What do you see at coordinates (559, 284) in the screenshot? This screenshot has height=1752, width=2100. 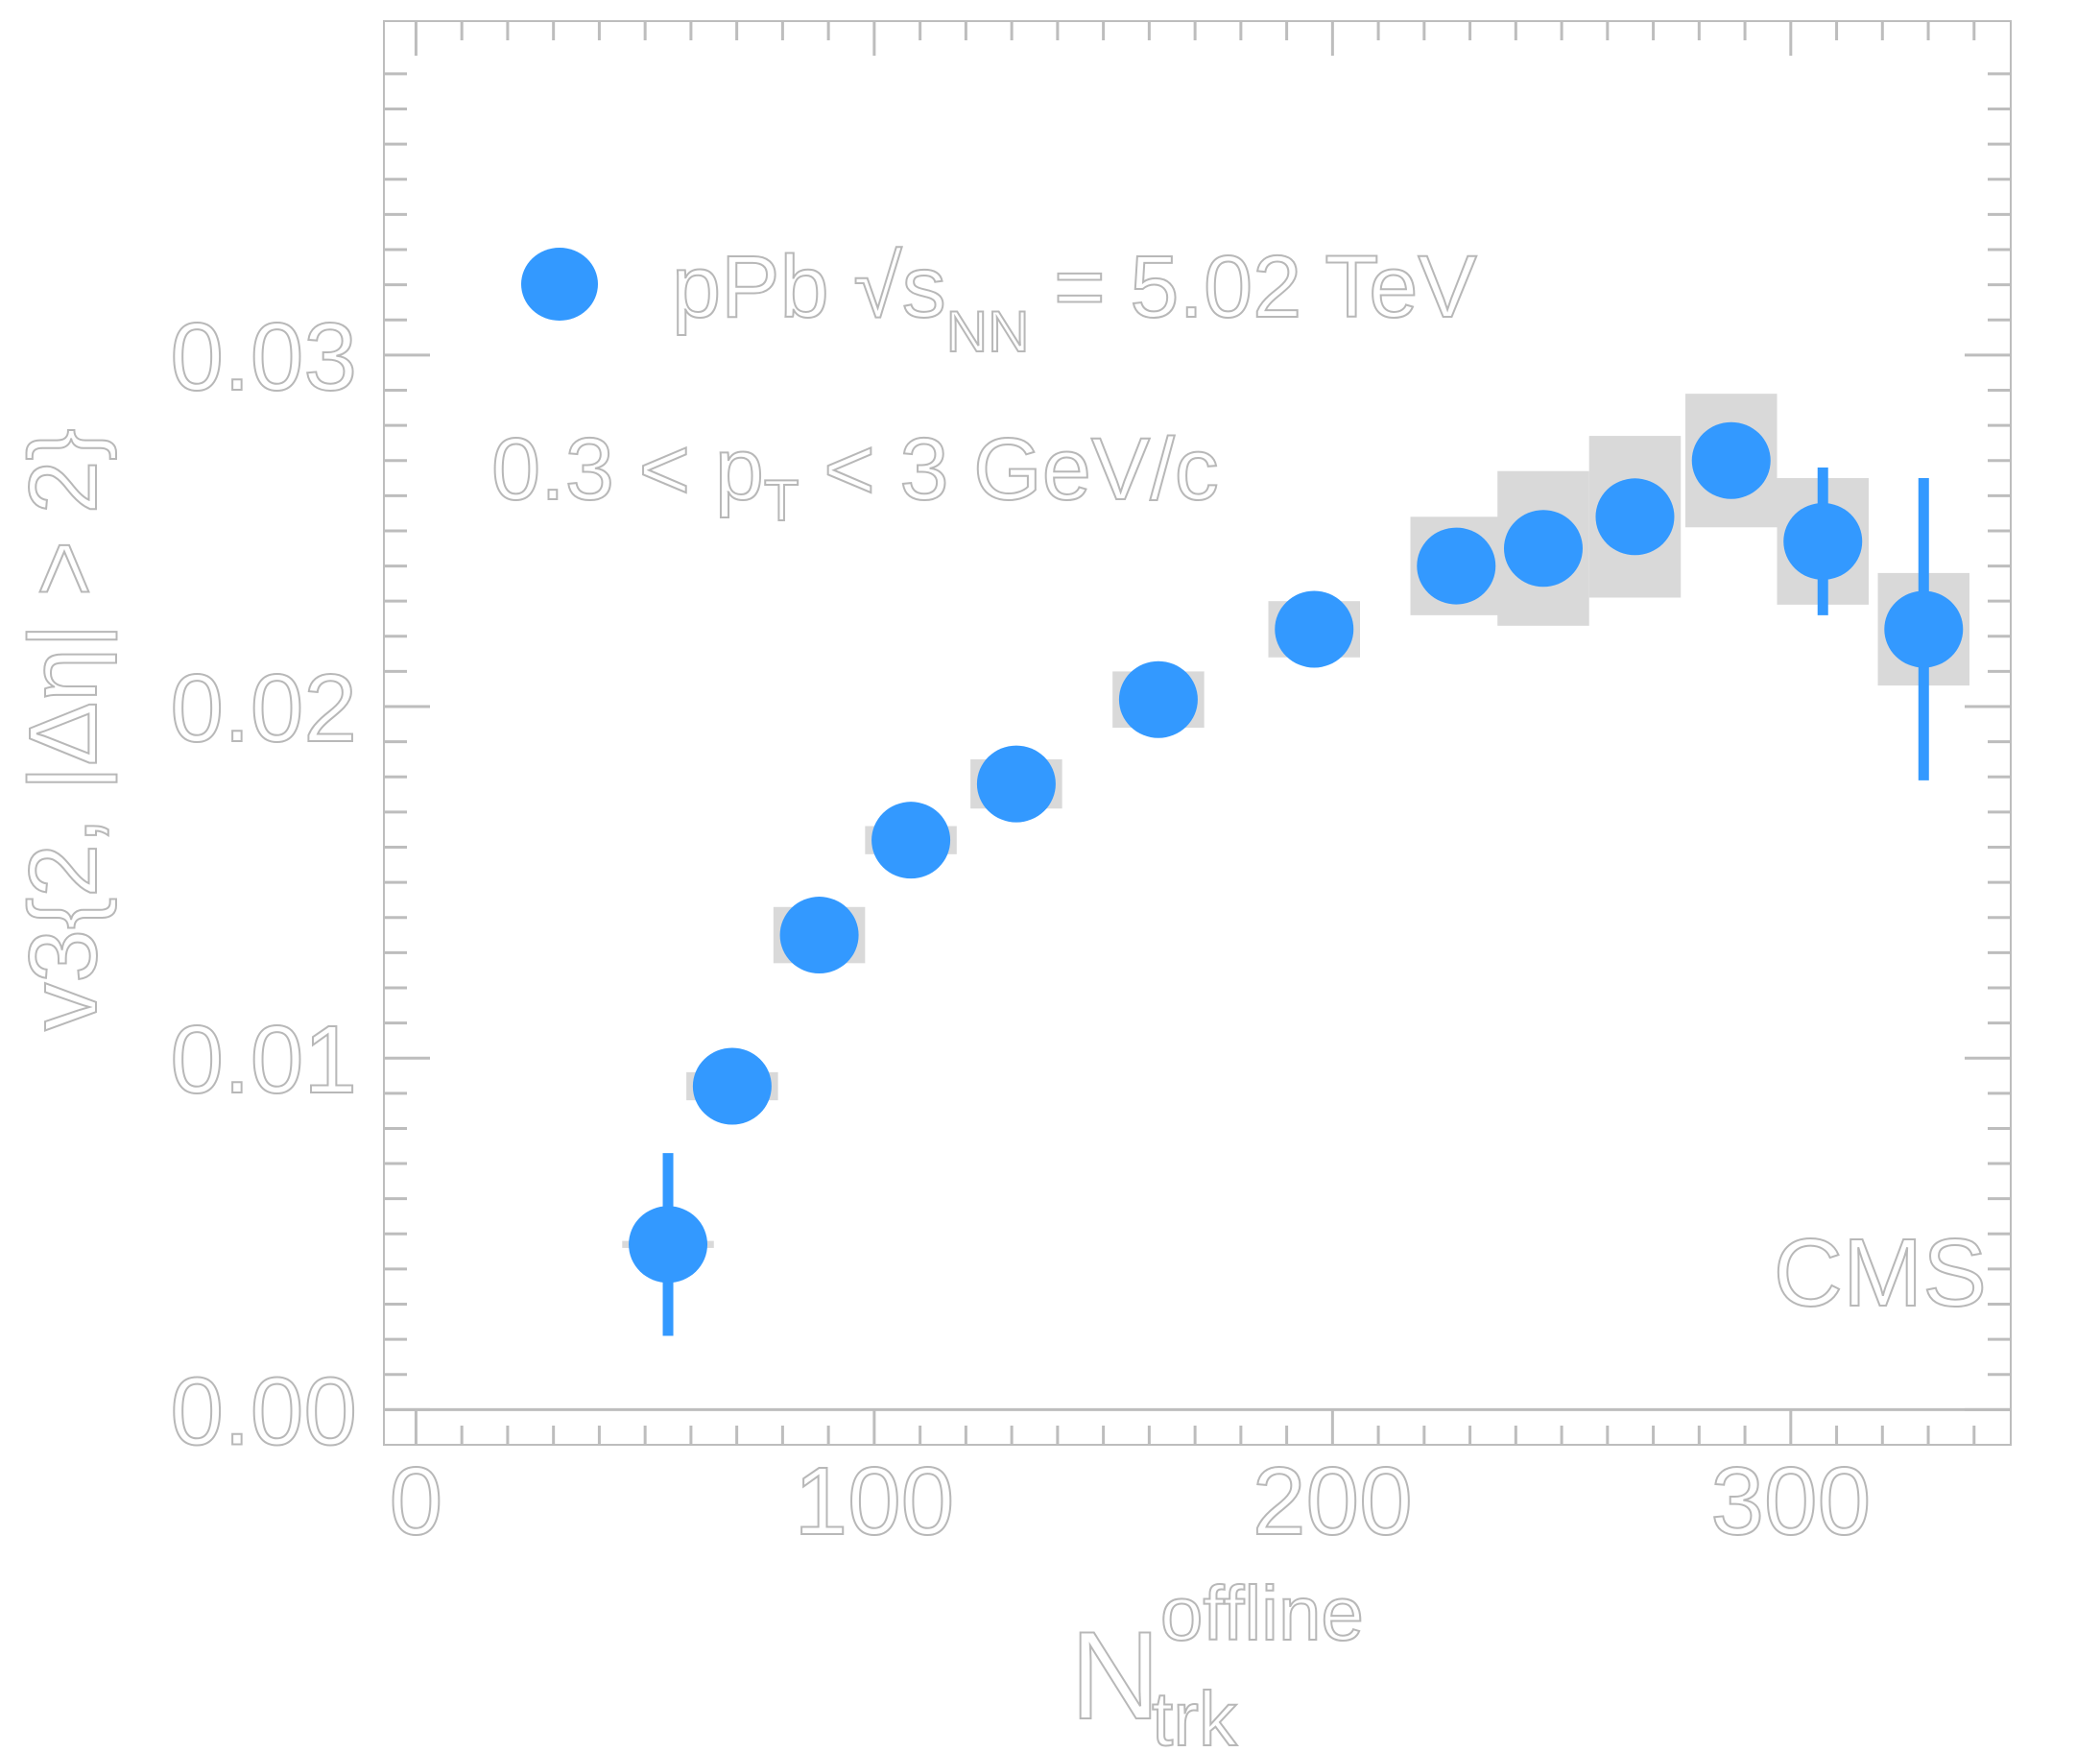 I see `legend-marker` at bounding box center [559, 284].